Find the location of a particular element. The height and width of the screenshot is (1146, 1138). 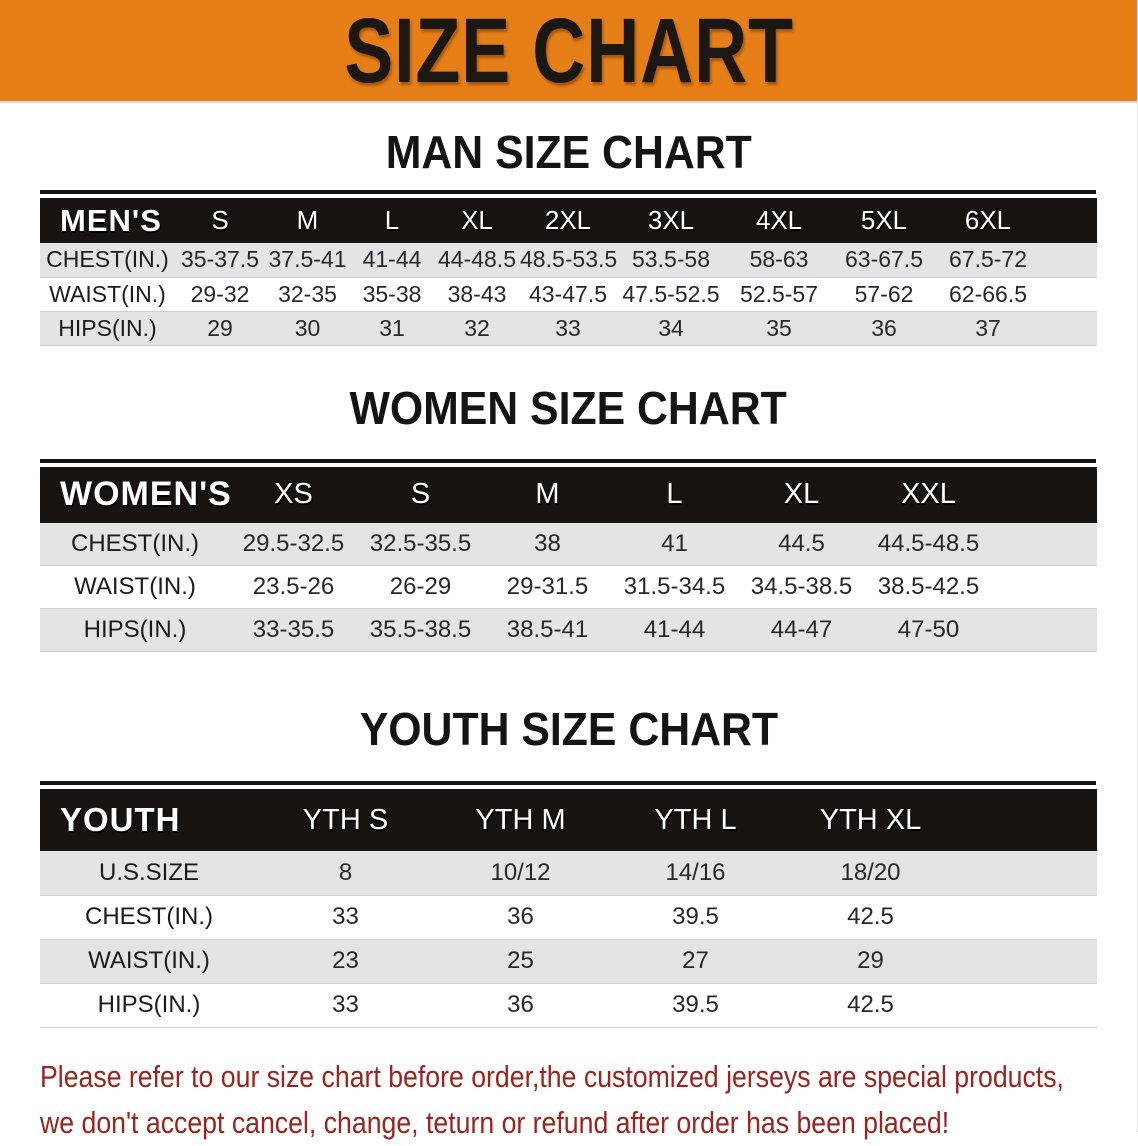

banner-title: SIZE CHART is located at coordinates (568, 51).